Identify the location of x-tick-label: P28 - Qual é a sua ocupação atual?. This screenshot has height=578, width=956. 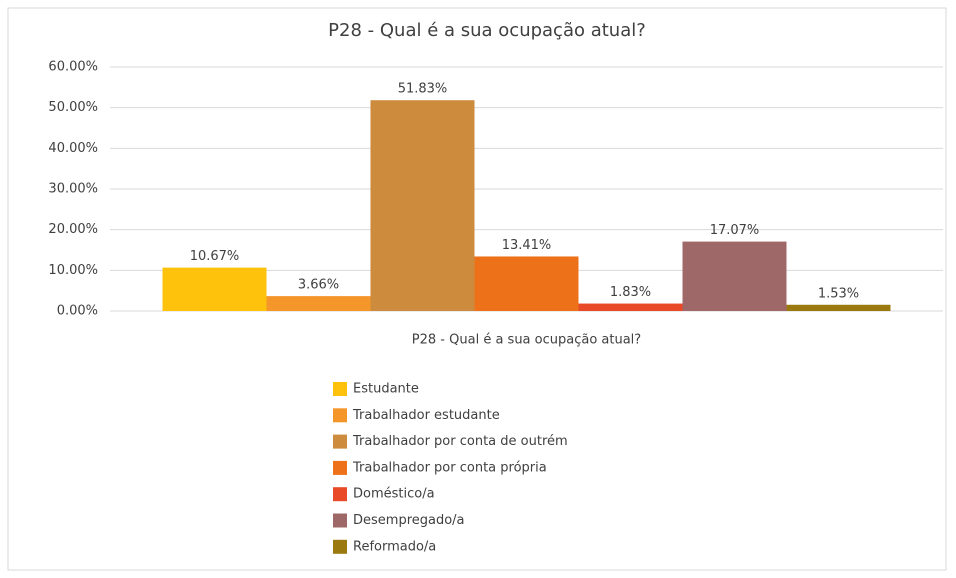
(526, 340).